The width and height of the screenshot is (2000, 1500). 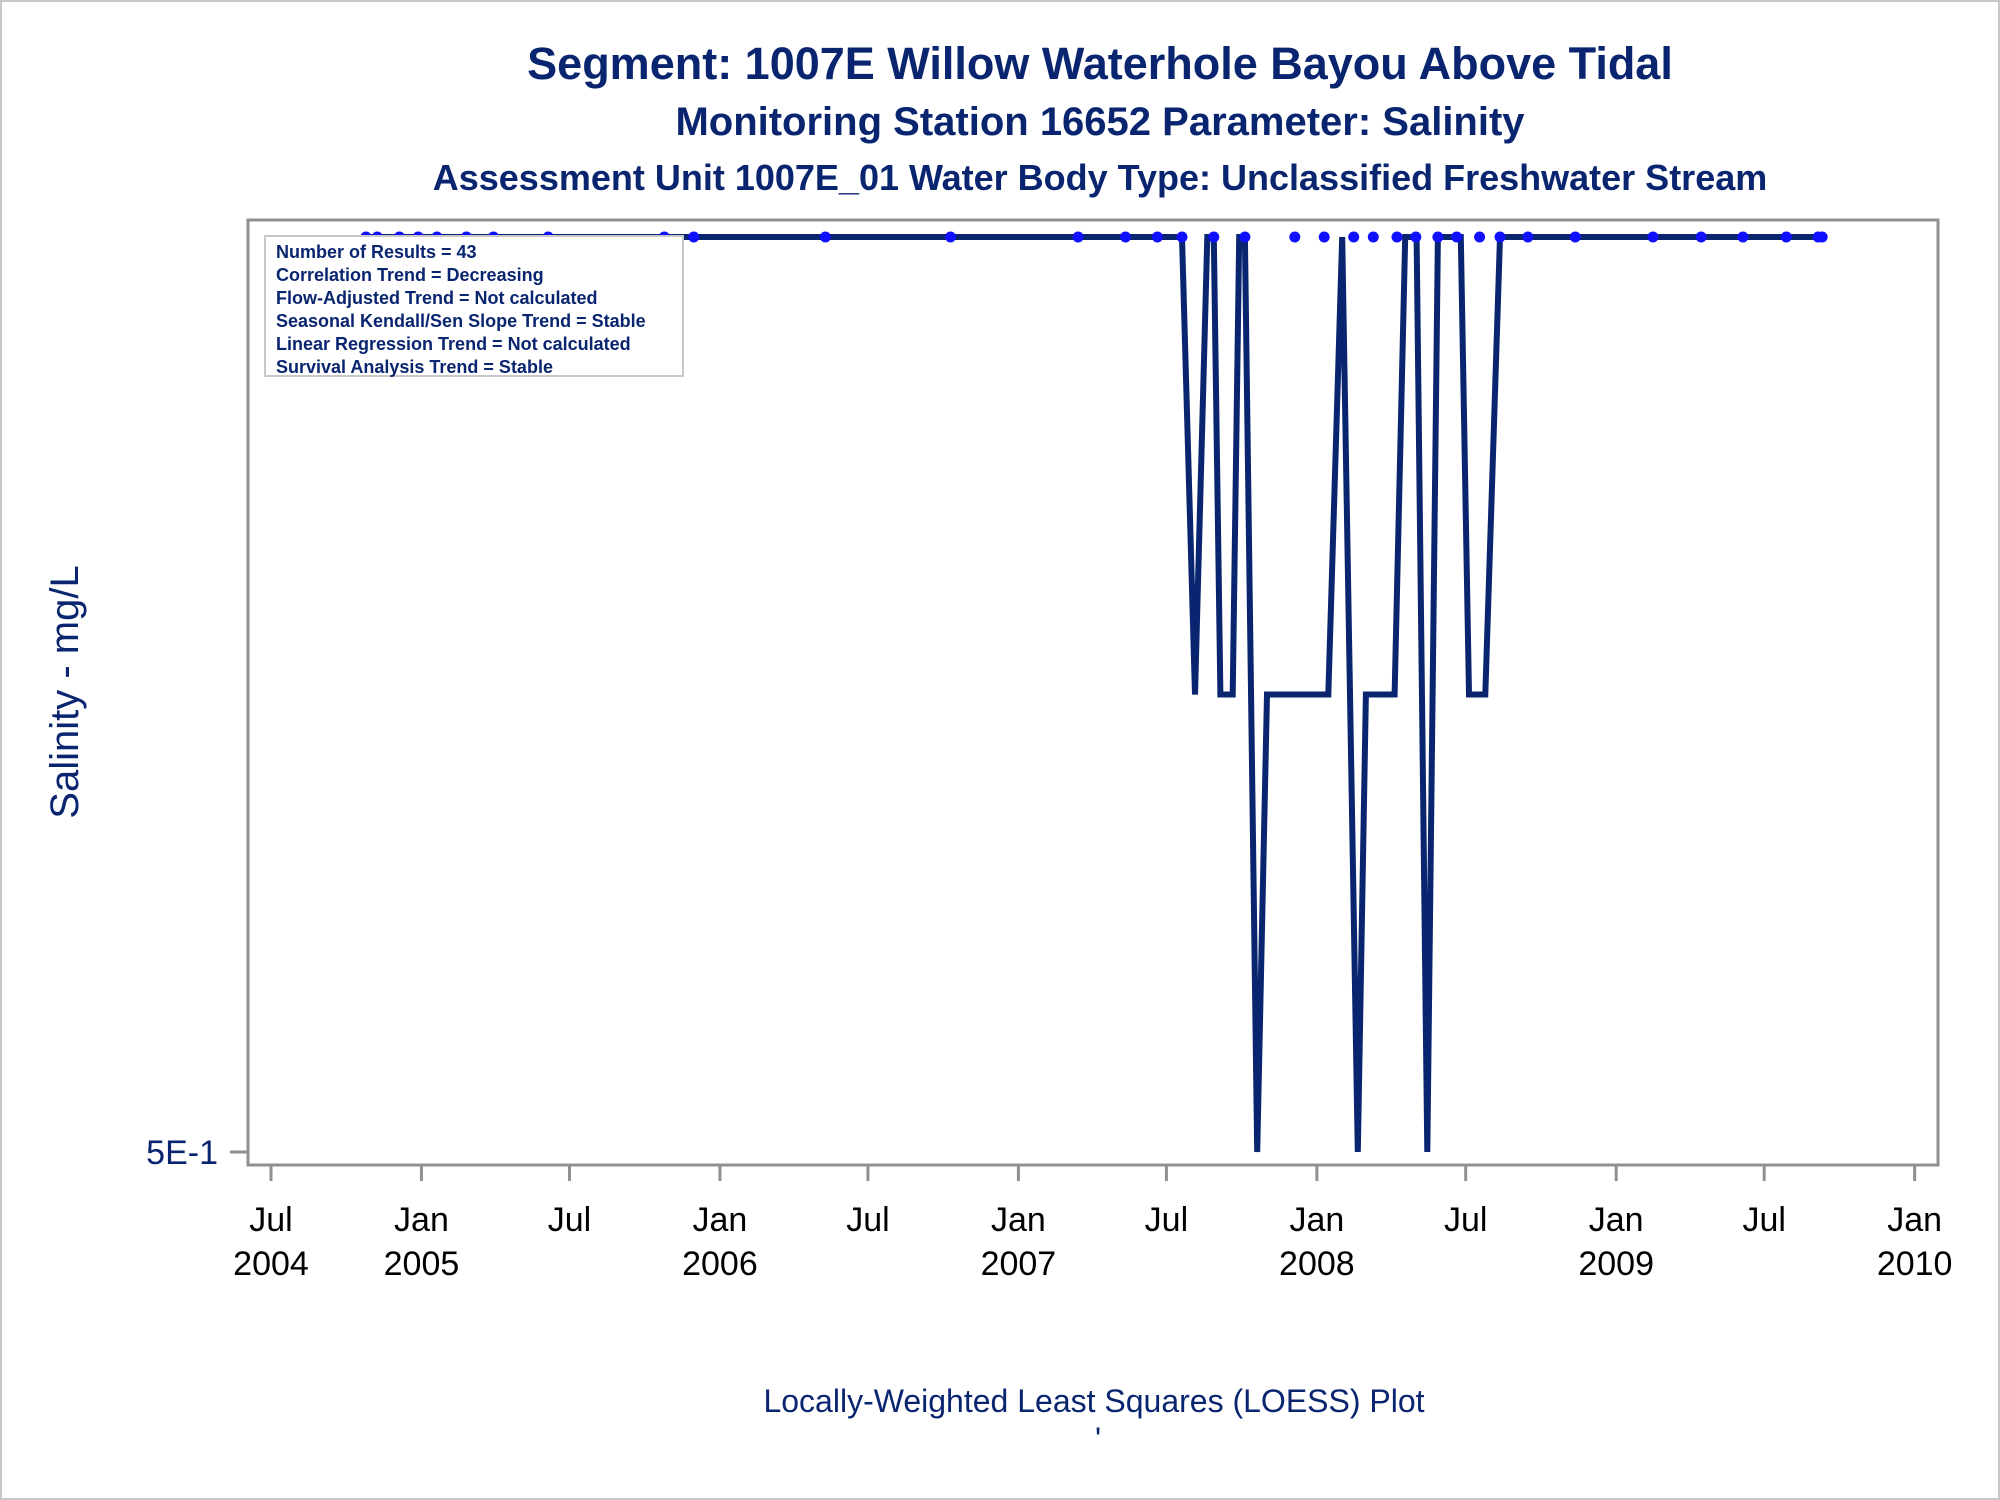 I want to click on x-tick-year-label: 2008, so click(x=1317, y=1264).